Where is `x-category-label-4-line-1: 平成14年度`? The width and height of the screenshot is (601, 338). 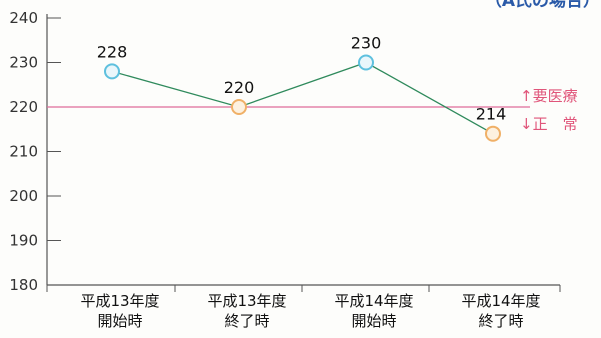 x-category-label-4-line-1: 平成14年度 is located at coordinates (500, 301).